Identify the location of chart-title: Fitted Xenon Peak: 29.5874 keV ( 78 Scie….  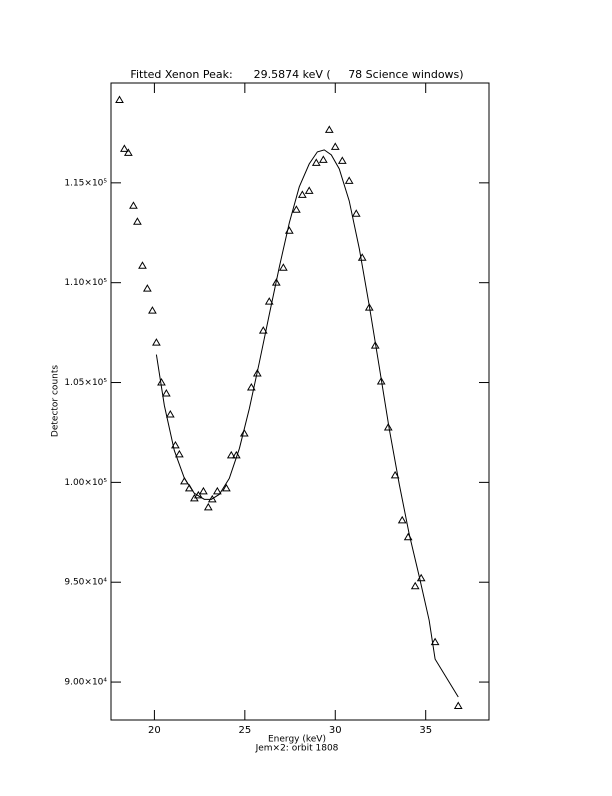
(296, 74).